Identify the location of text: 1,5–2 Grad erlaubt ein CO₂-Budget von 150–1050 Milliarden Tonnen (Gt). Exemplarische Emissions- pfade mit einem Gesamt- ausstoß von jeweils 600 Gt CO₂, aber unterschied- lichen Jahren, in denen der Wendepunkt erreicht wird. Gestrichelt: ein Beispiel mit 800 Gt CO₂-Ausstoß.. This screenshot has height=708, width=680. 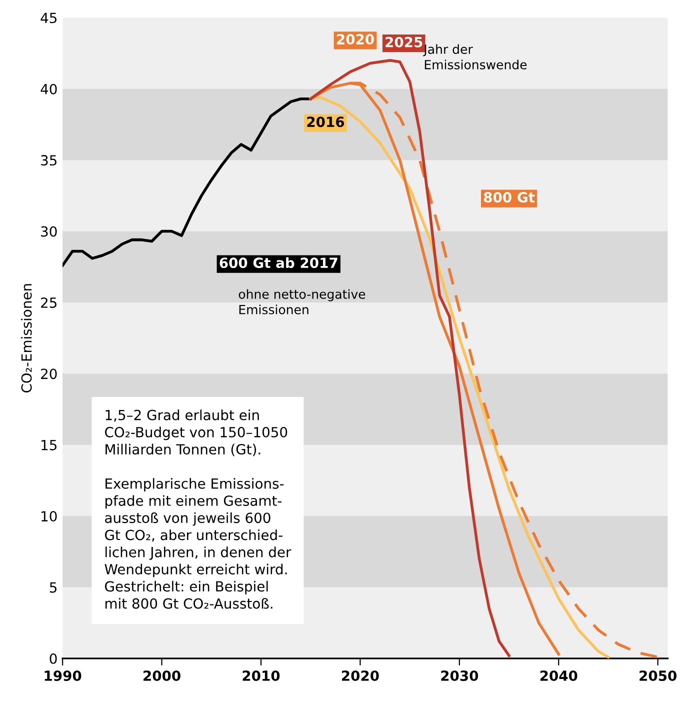
(198, 509).